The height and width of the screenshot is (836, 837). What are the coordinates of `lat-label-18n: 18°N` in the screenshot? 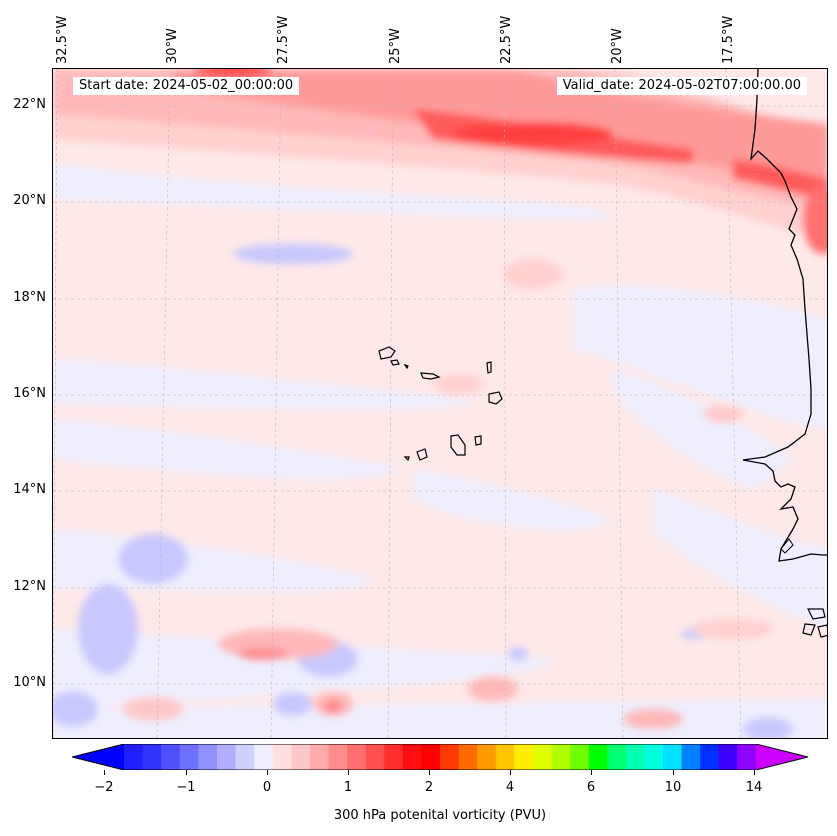 It's located at (29, 297).